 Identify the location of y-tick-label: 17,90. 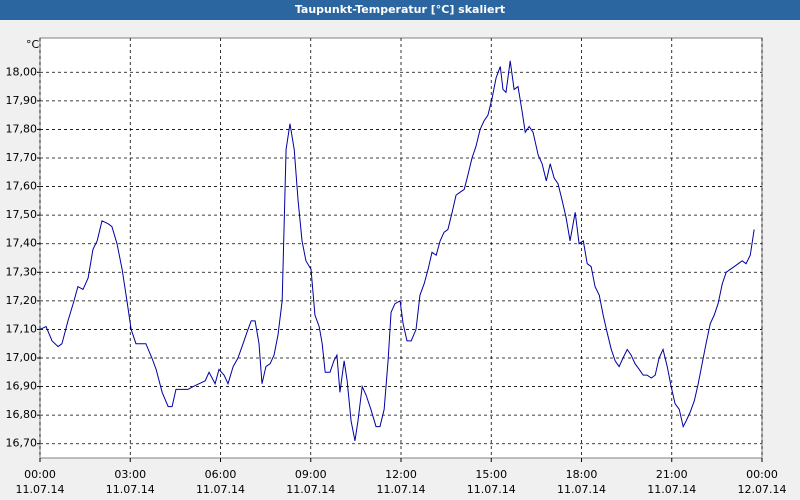
(22, 100).